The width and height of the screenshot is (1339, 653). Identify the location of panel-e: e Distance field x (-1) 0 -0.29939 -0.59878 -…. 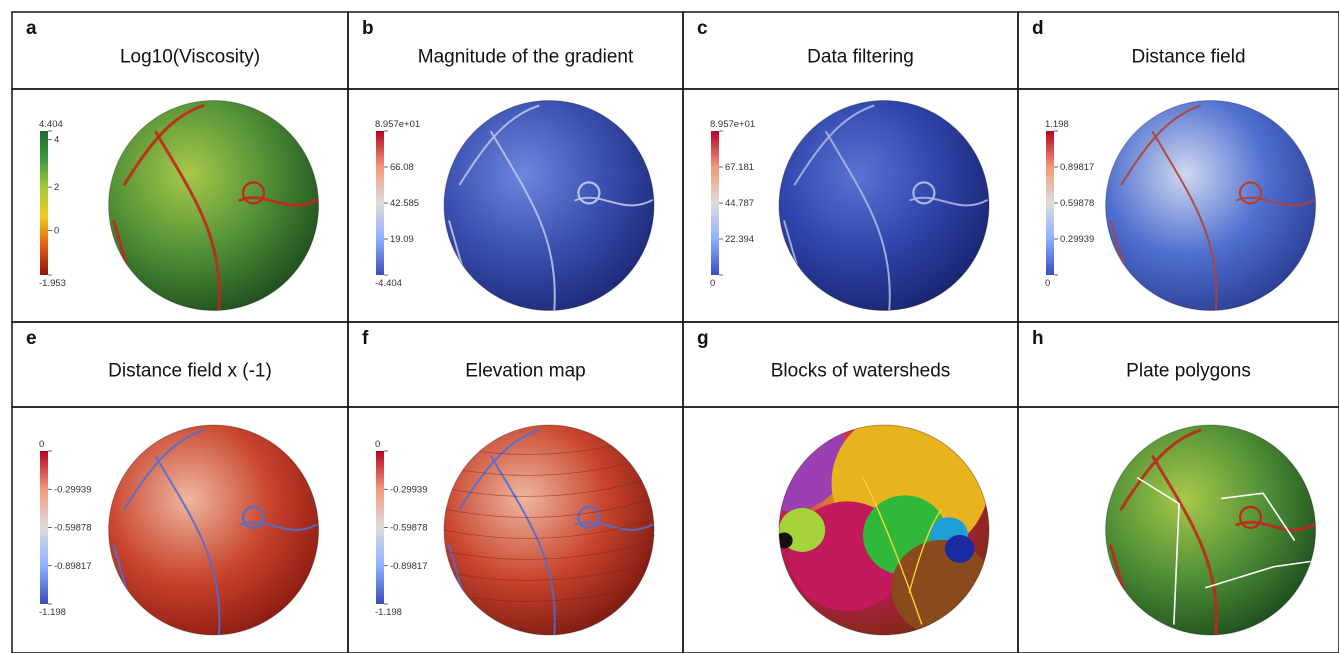
(180, 487).